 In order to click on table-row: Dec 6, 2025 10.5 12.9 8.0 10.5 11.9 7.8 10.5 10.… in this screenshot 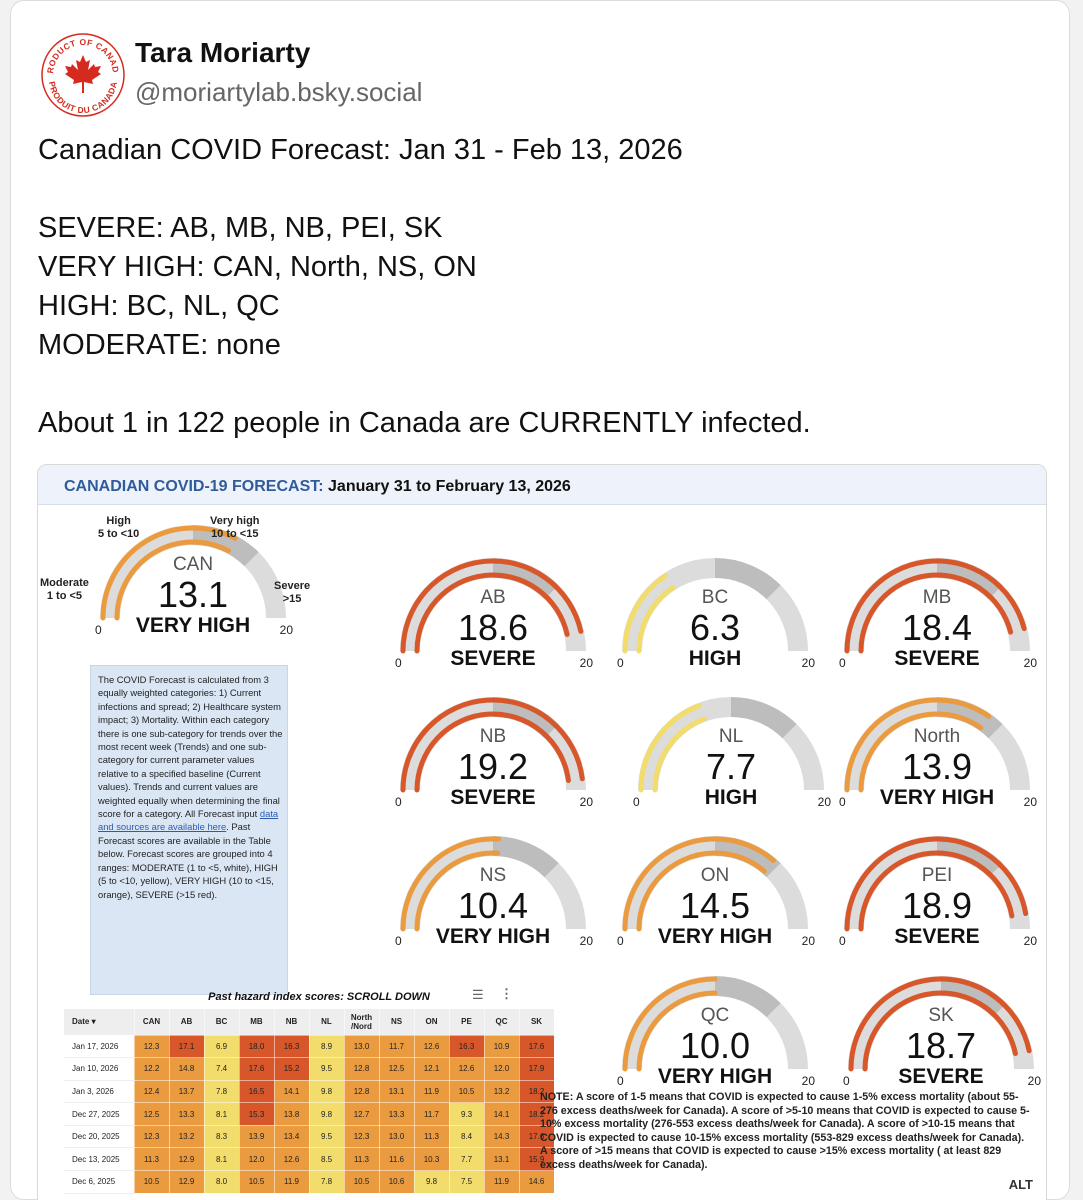, I will do `click(309, 1182)`.